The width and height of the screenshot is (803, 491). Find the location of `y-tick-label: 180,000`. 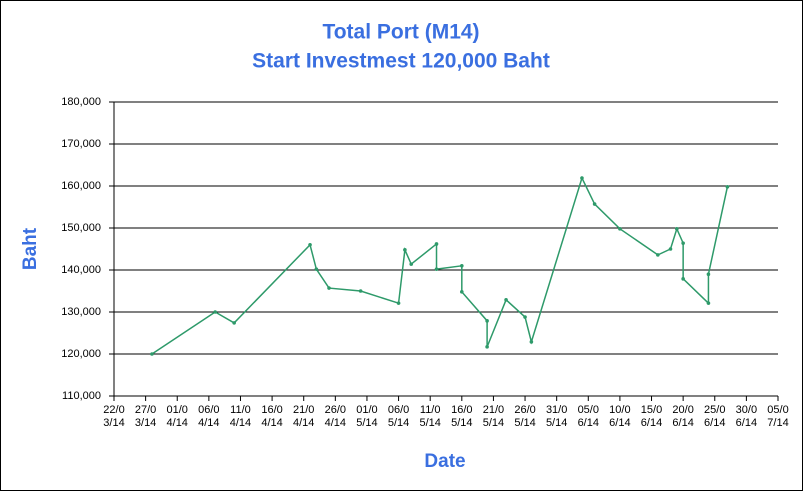

y-tick-label: 180,000 is located at coordinates (81, 102).